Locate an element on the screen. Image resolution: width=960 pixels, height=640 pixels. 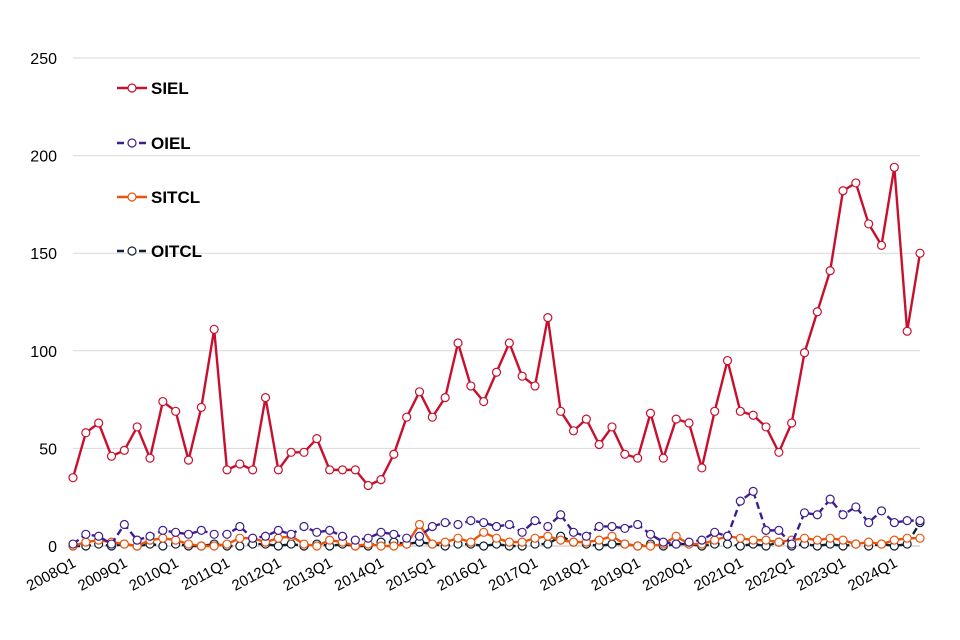
legend-entry-oiel: OIEL is located at coordinates (154, 143).